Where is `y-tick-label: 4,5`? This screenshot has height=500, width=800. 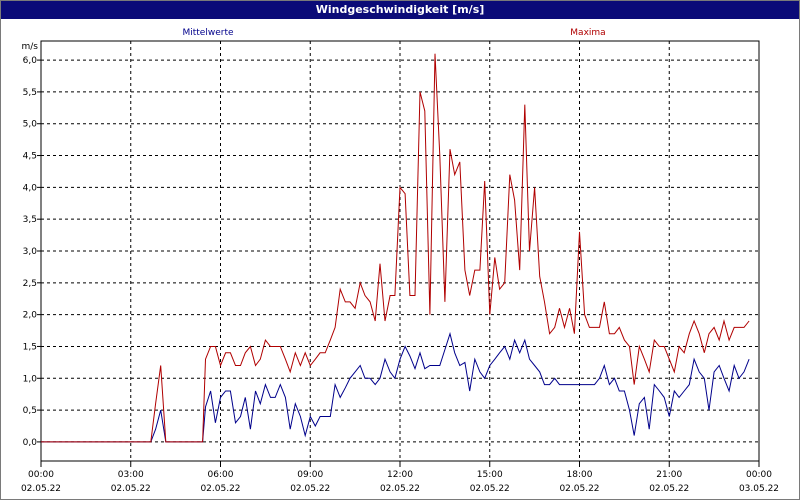 y-tick-label: 4,5 is located at coordinates (30, 157).